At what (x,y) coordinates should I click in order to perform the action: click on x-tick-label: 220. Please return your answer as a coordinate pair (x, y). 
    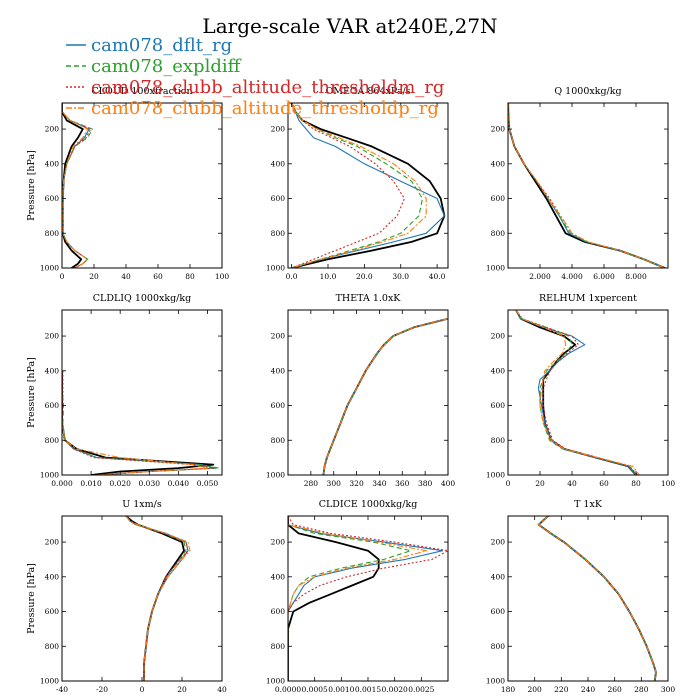
    Looking at the image, I should click on (561, 689).